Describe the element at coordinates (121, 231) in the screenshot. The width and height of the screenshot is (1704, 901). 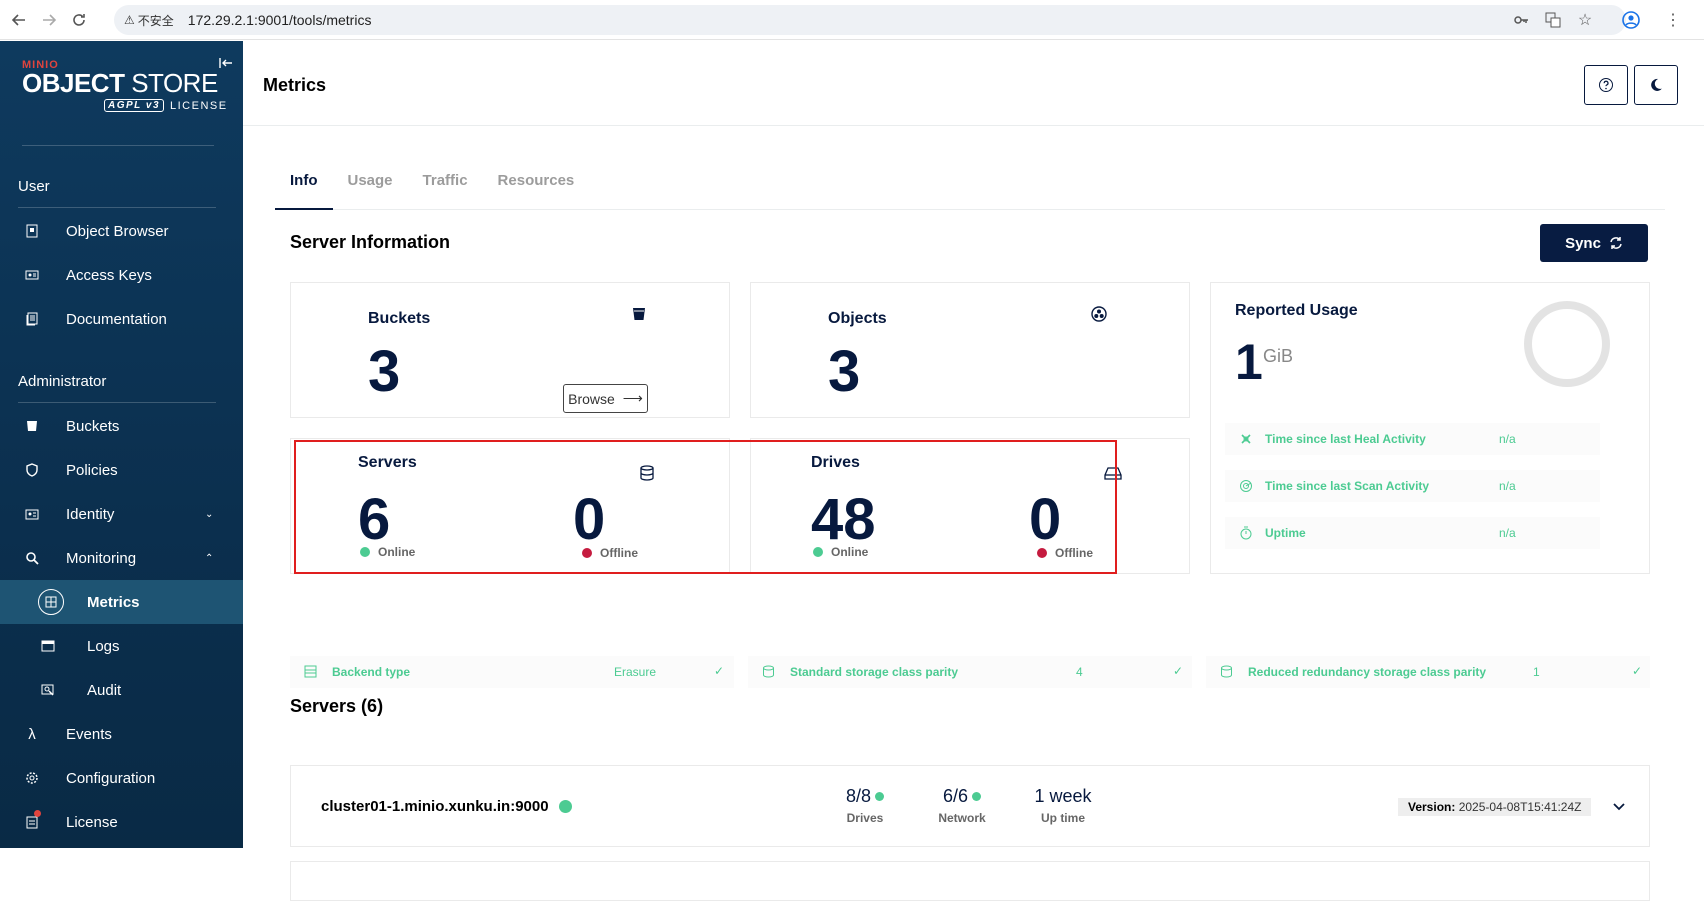
I see `sidebar-item-object-browser: Object Browser` at that location.